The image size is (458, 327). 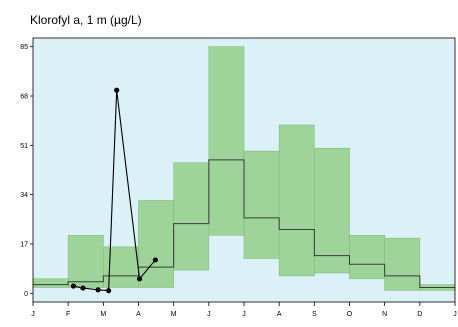 I want to click on y-axis: 0 17 34 51 68 85, so click(x=26, y=171).